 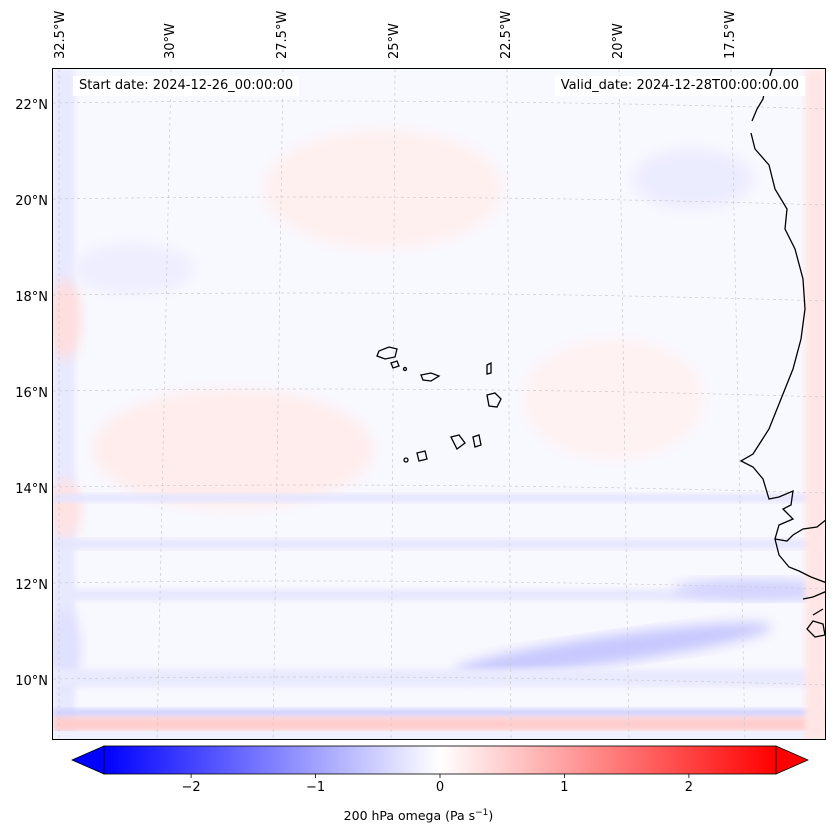 I want to click on lat-label-20n: 20°N, so click(x=31, y=201).